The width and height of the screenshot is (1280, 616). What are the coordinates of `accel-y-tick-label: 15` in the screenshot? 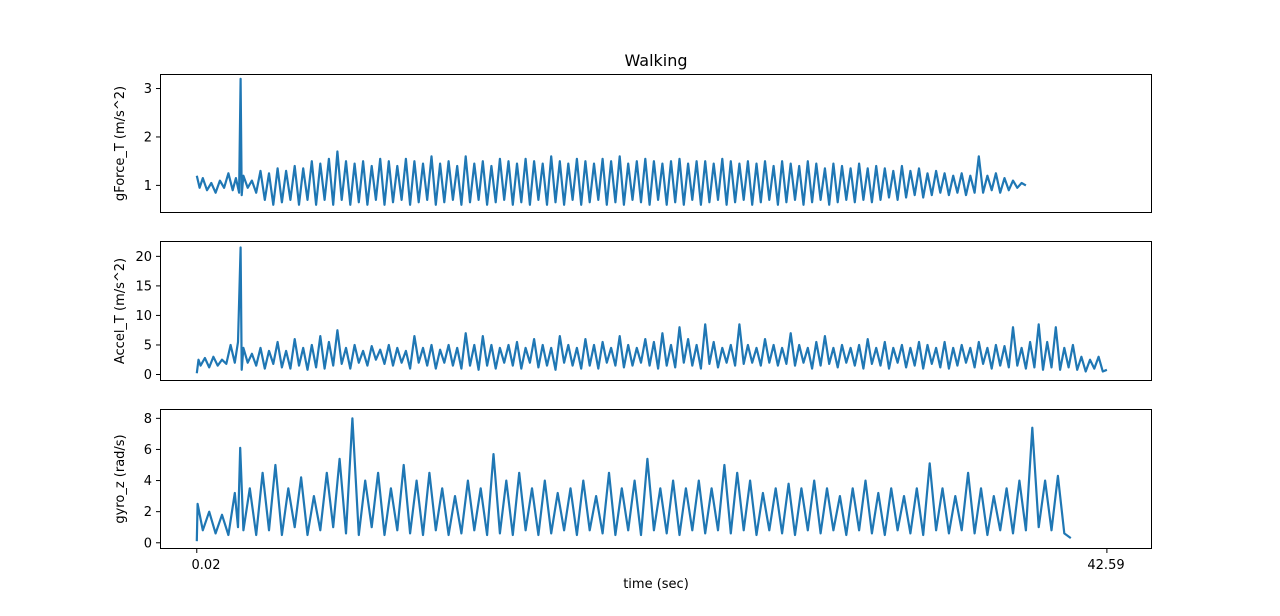 It's located at (143, 286).